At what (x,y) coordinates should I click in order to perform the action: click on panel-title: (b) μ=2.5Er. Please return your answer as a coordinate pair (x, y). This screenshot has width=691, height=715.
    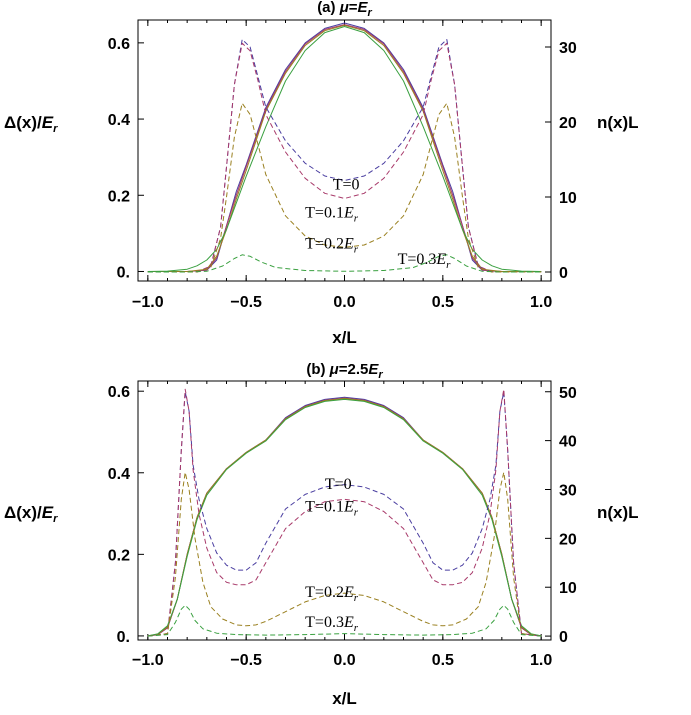
    Looking at the image, I should click on (344, 371).